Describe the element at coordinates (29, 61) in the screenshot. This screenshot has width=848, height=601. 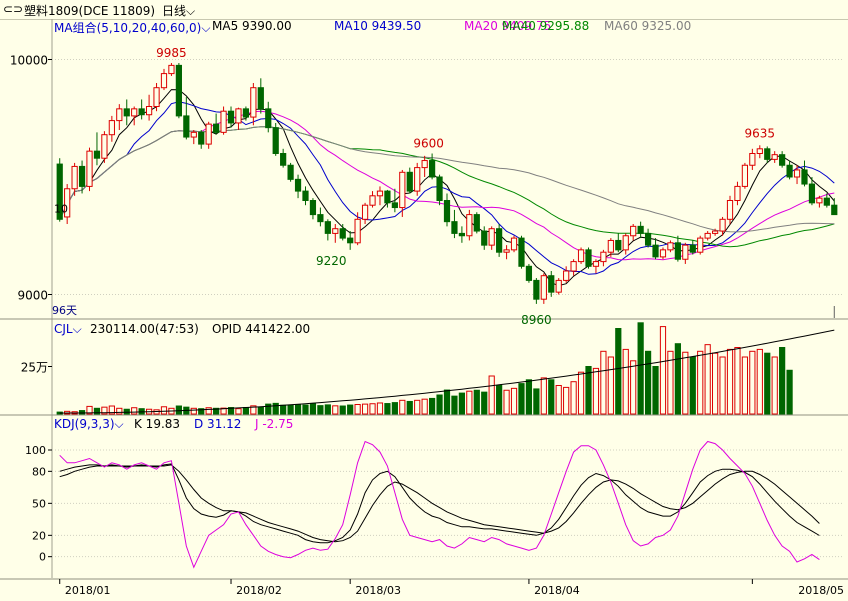
I see `price-tick-label: 10000` at that location.